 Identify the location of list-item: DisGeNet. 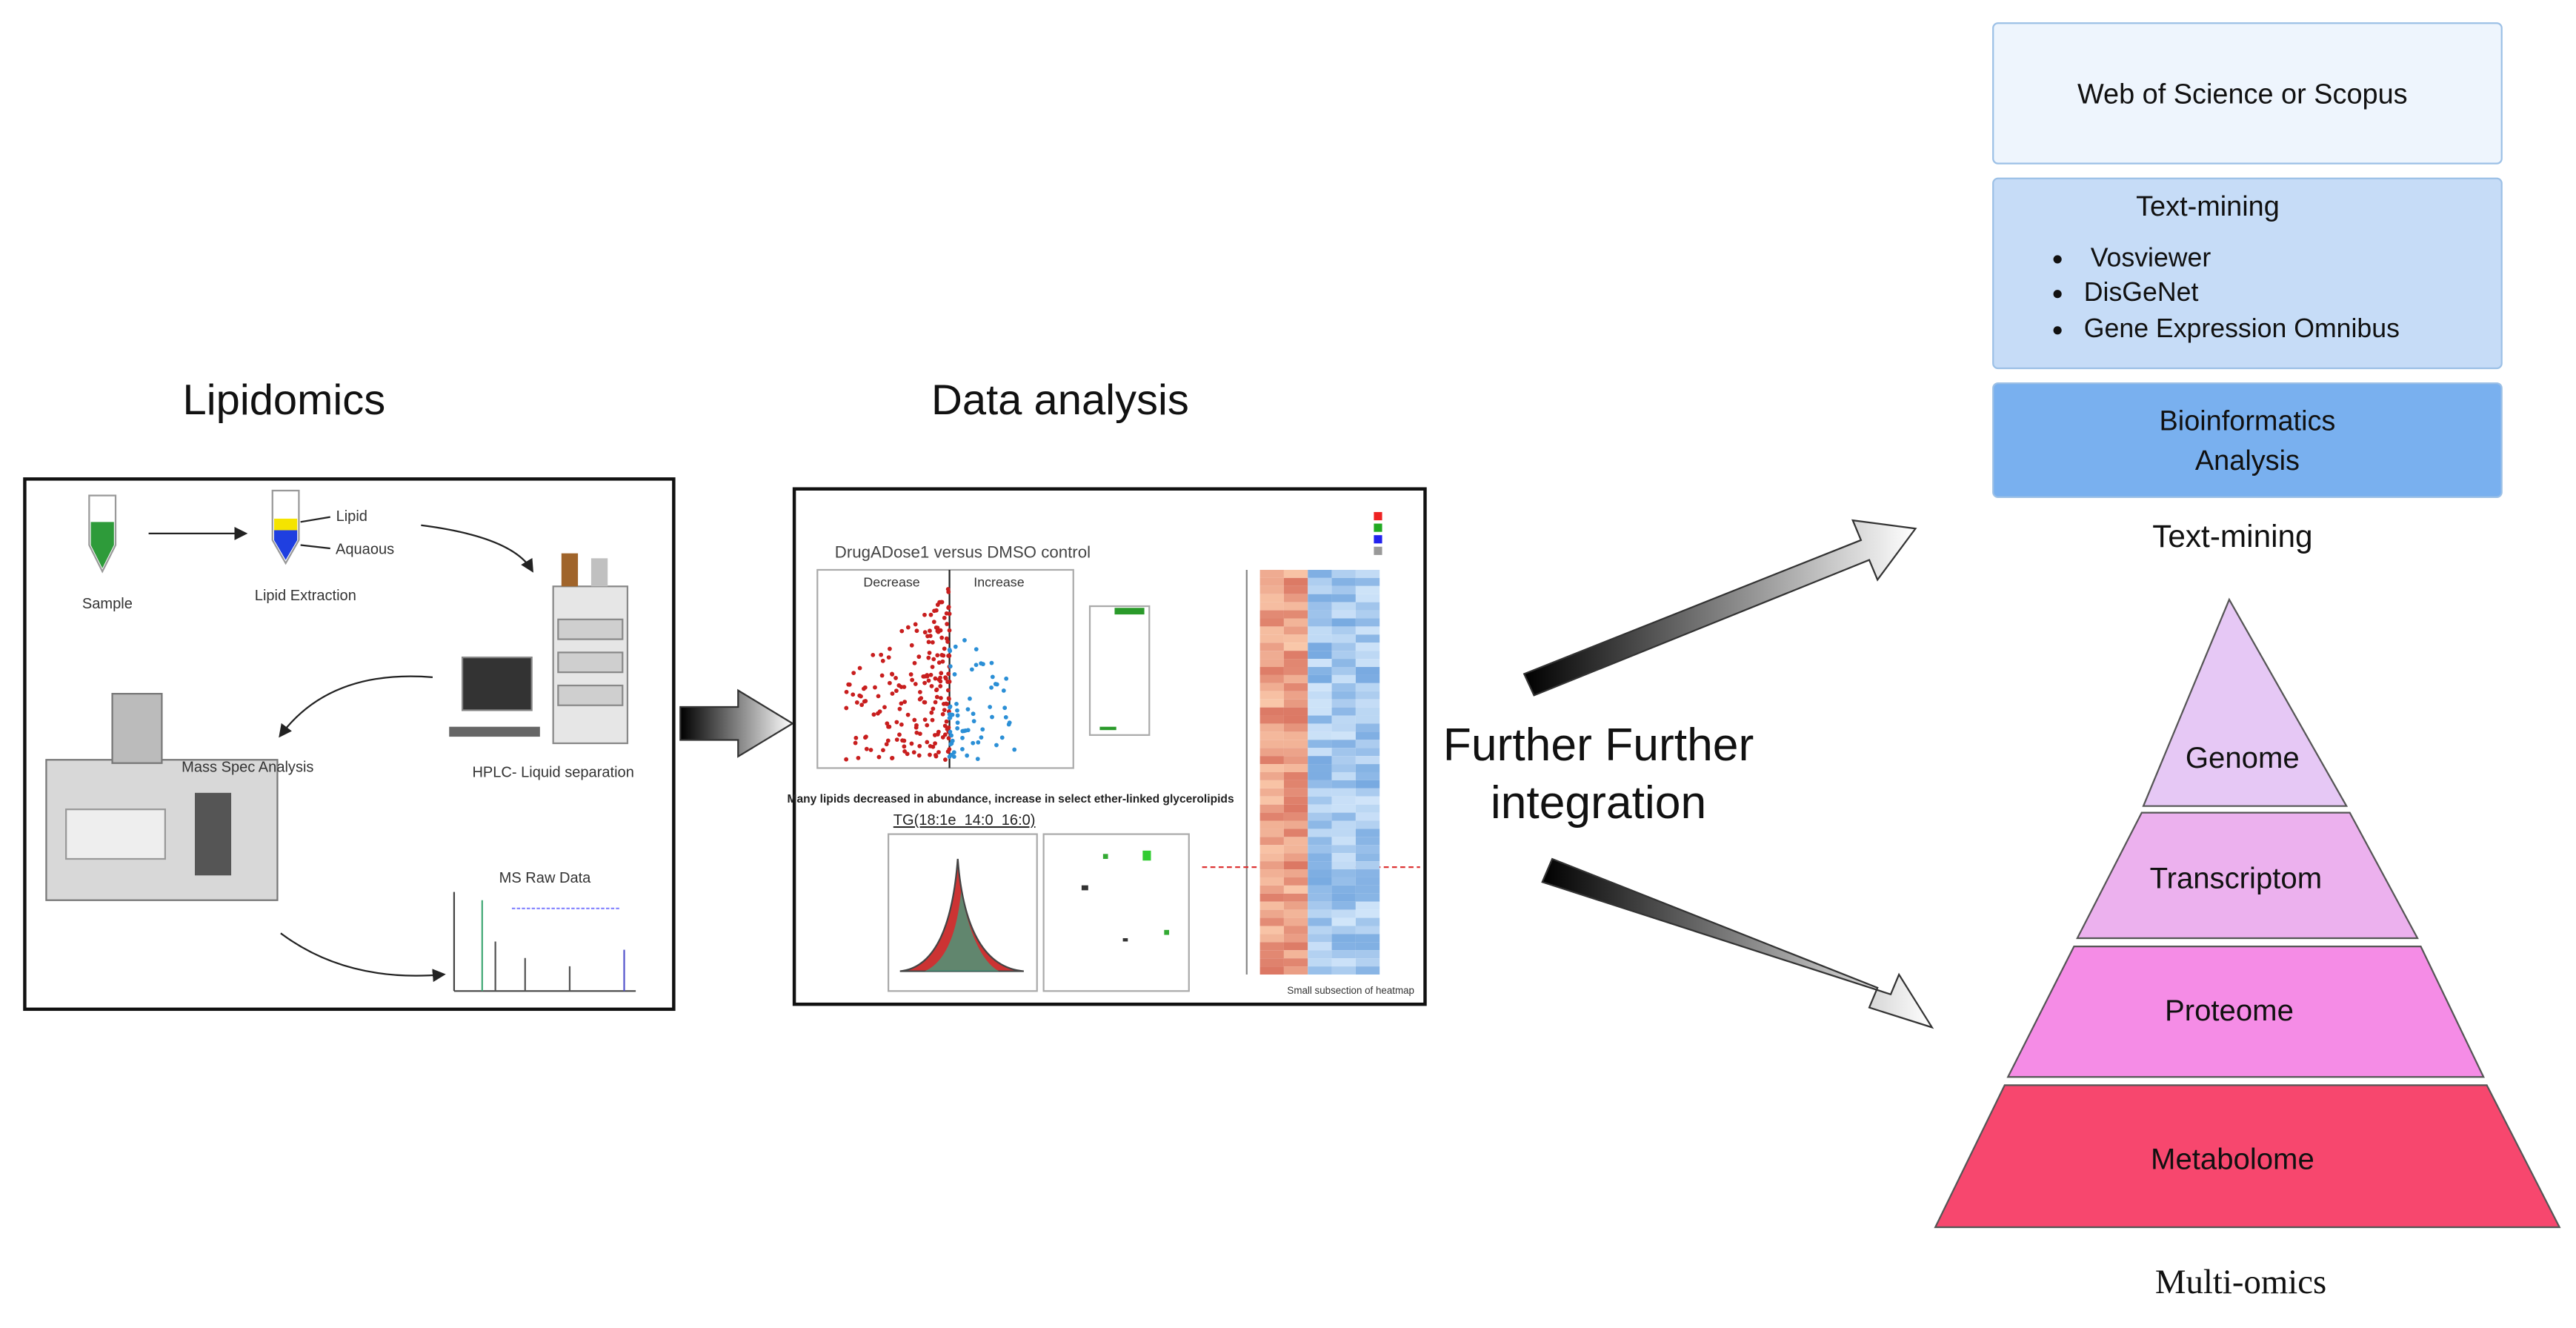
(2141, 292).